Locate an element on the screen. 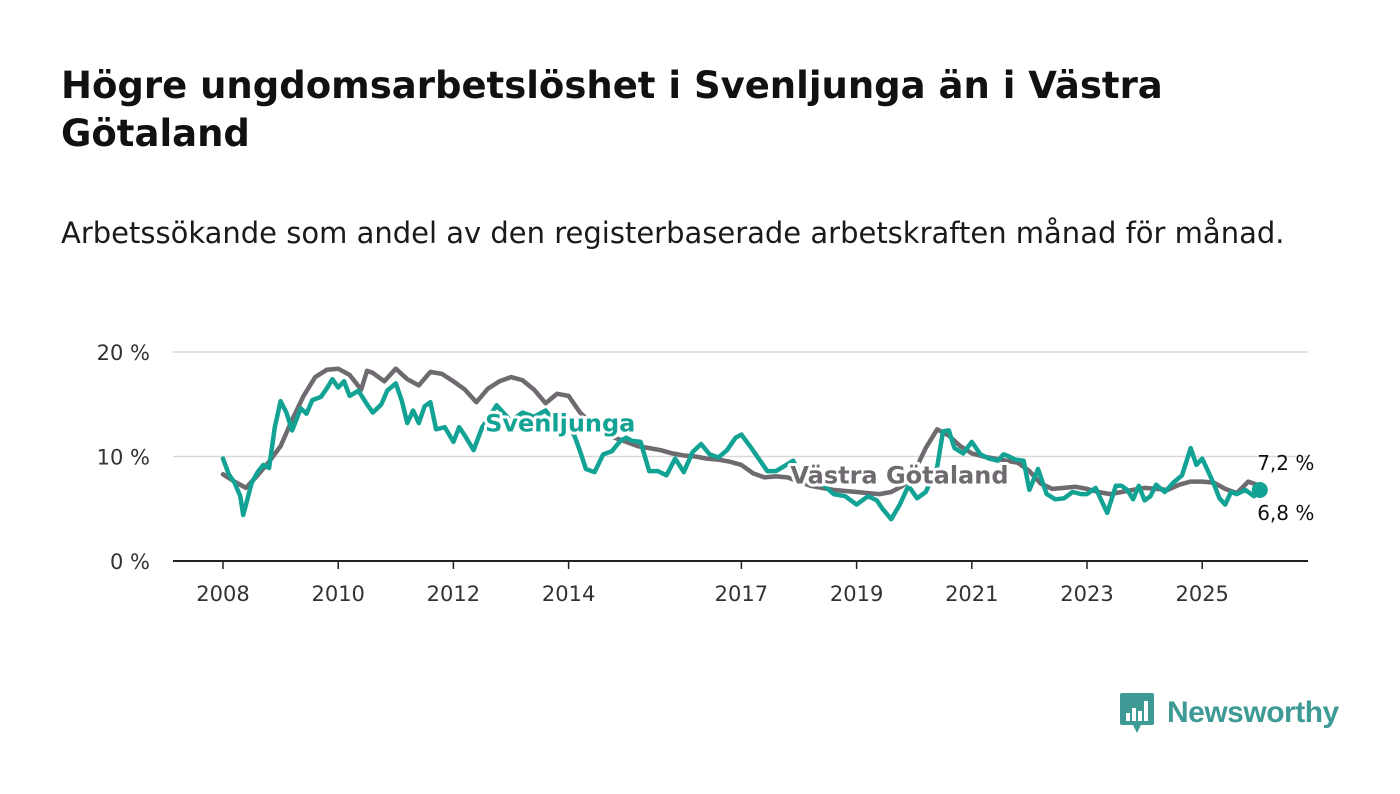  x-tick-label: 2010 is located at coordinates (337, 594).